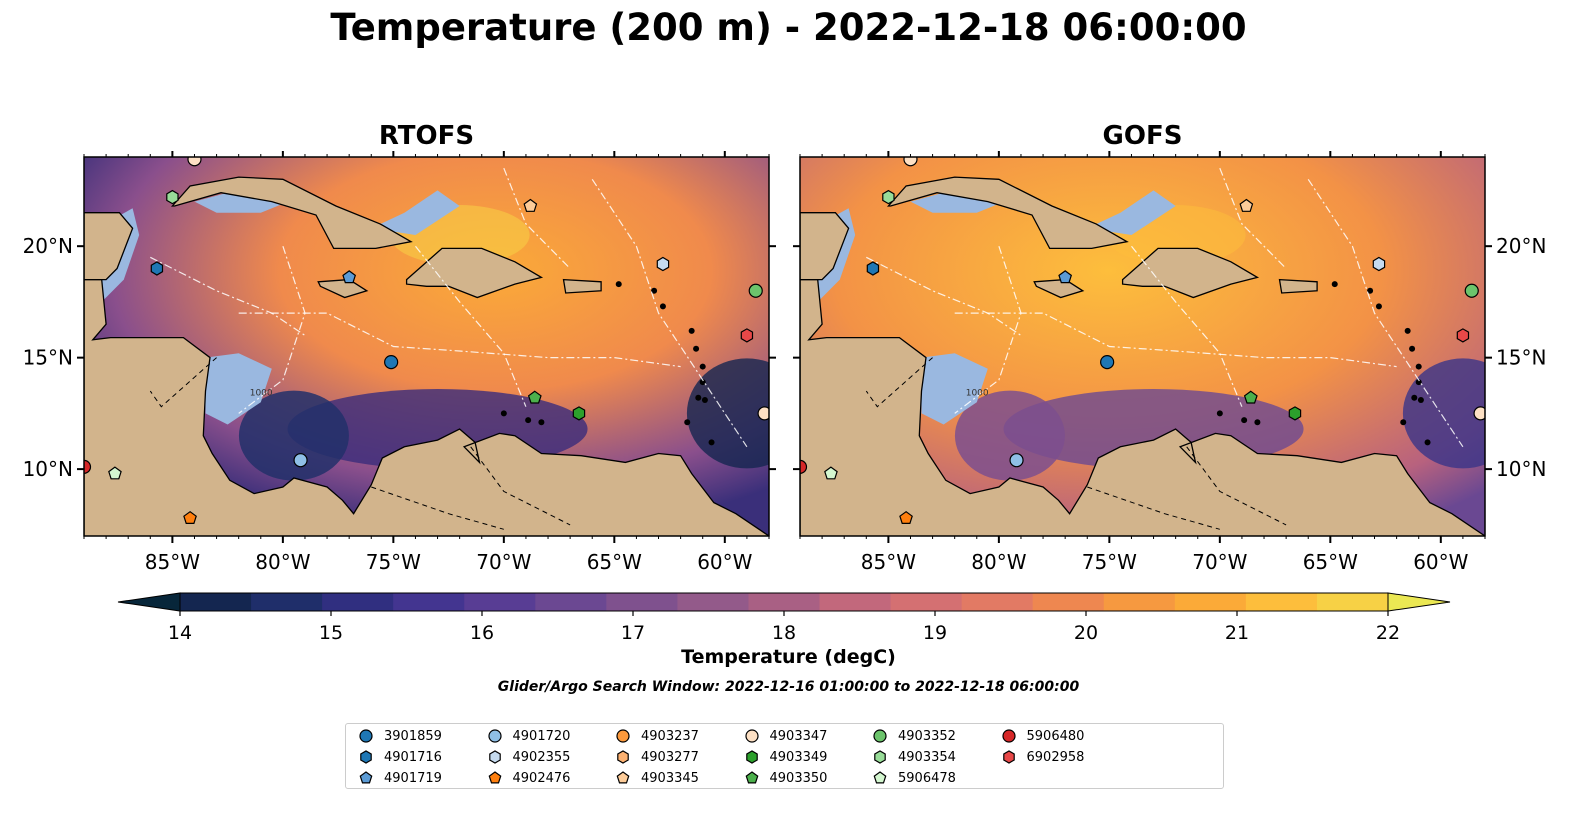 The width and height of the screenshot is (1577, 827). Describe the element at coordinates (785, 736) in the screenshot. I see `legend-item: 4903347` at that location.